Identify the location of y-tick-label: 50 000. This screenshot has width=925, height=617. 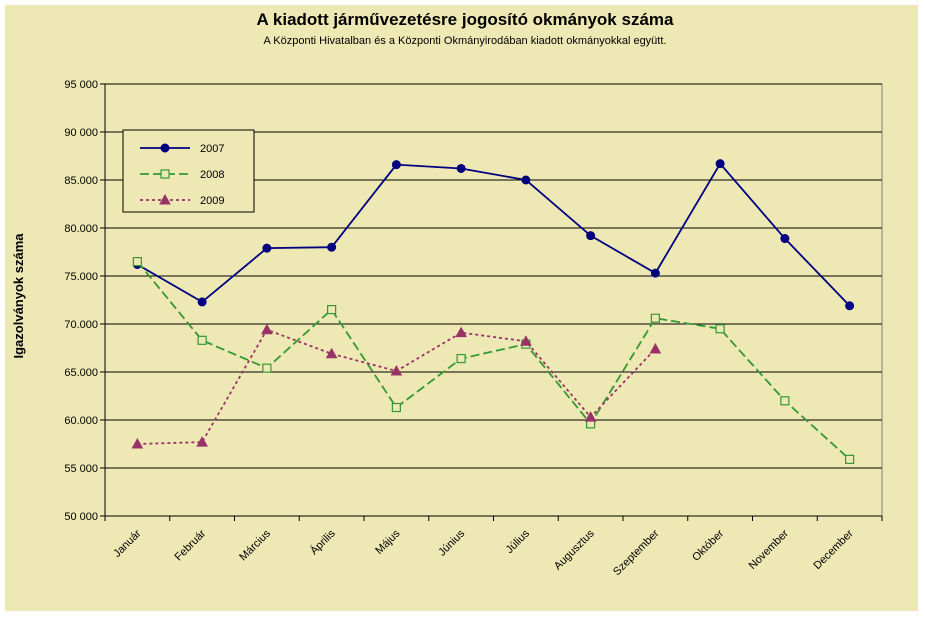
(81, 517).